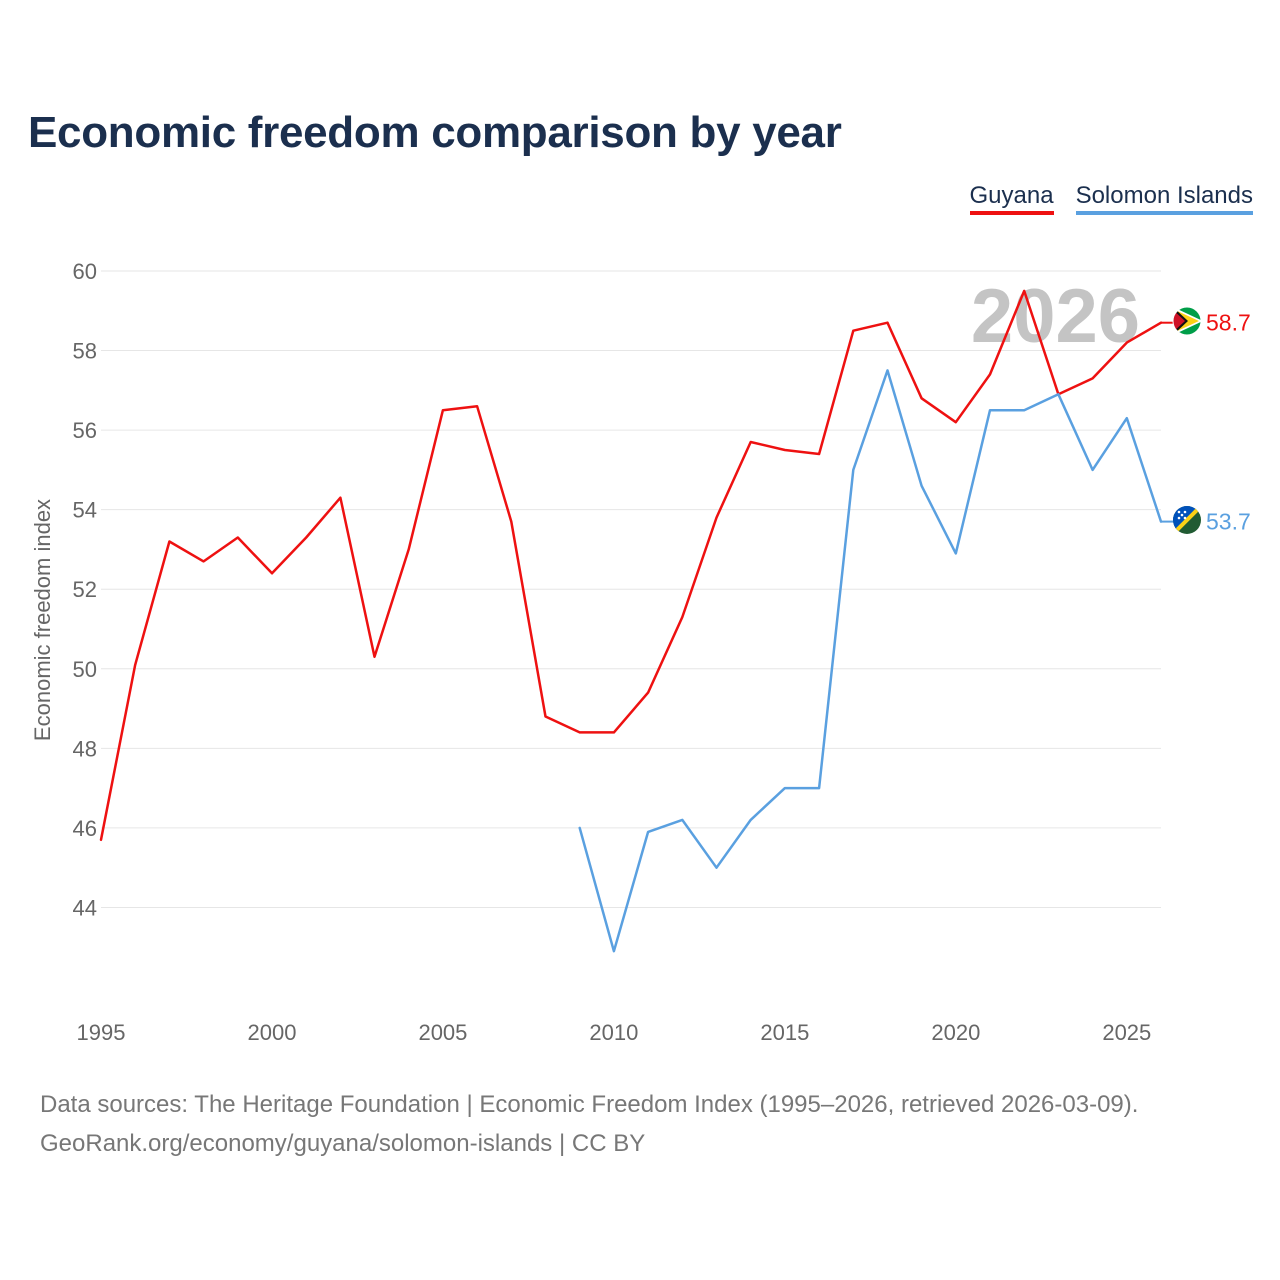  I want to click on x-tick-label: 2010, so click(613, 1032).